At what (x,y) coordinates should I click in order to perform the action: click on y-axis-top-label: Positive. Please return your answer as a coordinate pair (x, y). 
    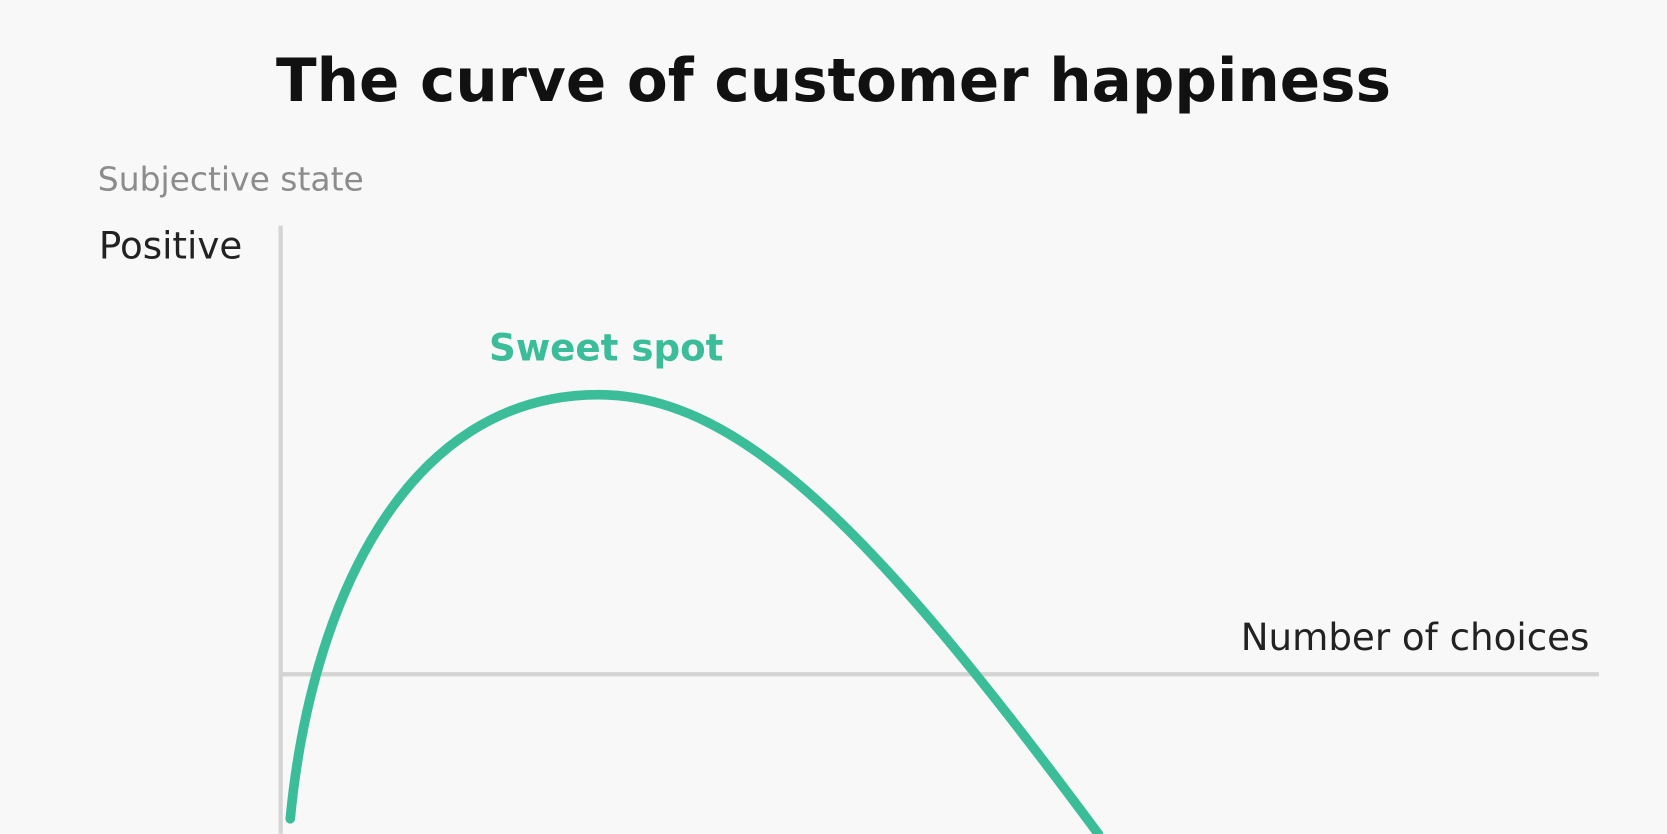
    Looking at the image, I should click on (170, 246).